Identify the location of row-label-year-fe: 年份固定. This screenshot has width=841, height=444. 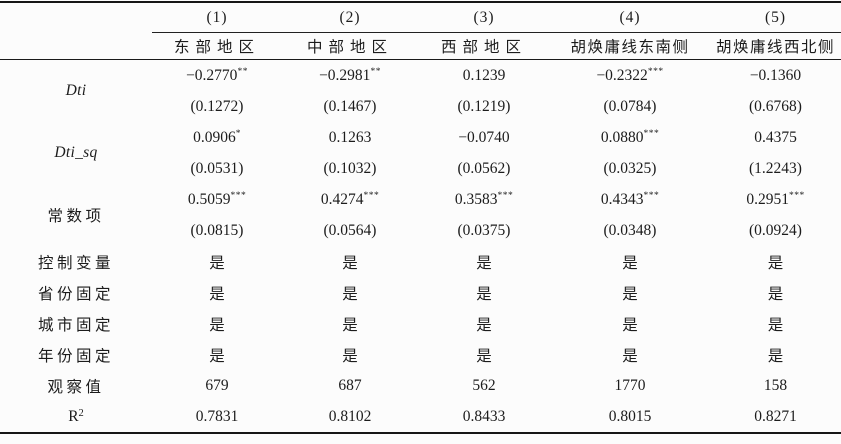
(75, 356).